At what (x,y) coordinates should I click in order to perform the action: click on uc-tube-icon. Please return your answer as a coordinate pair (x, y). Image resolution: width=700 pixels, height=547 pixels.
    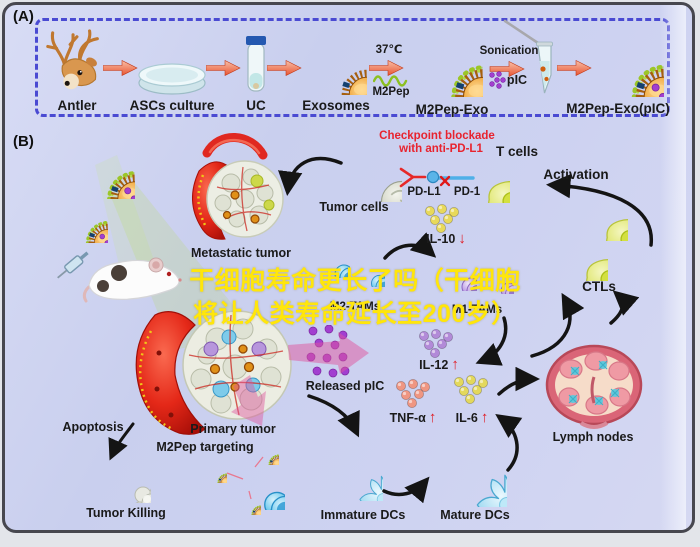
    Looking at the image, I should click on (256, 64).